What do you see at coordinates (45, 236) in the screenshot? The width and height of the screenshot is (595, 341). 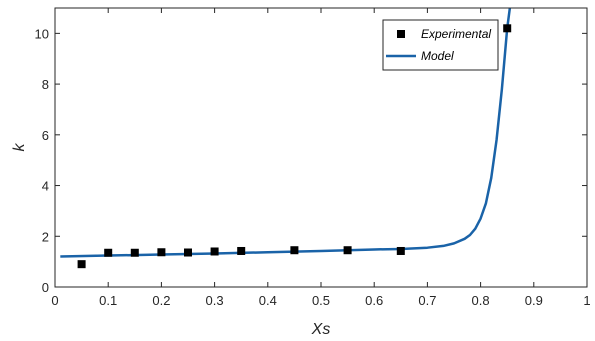 I see `y-tick-label: 2` at bounding box center [45, 236].